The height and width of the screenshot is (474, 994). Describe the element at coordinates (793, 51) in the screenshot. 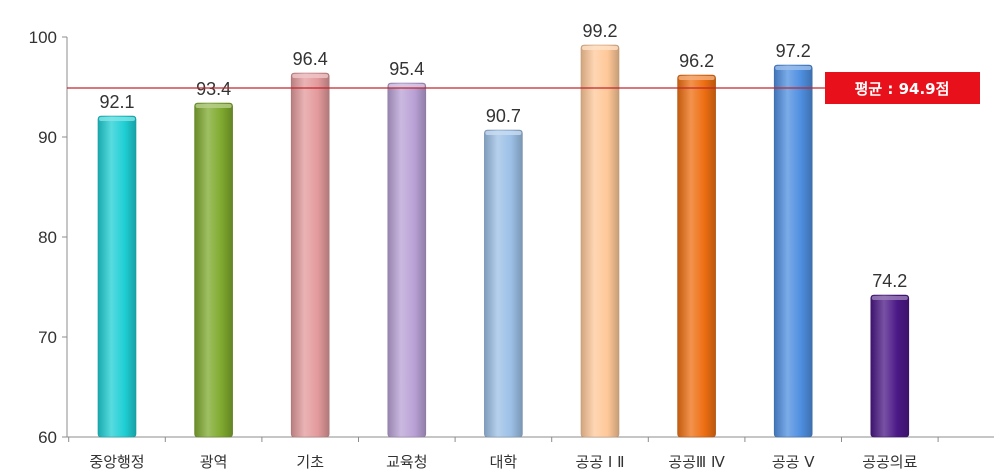

I see `data-label: 97.2` at that location.